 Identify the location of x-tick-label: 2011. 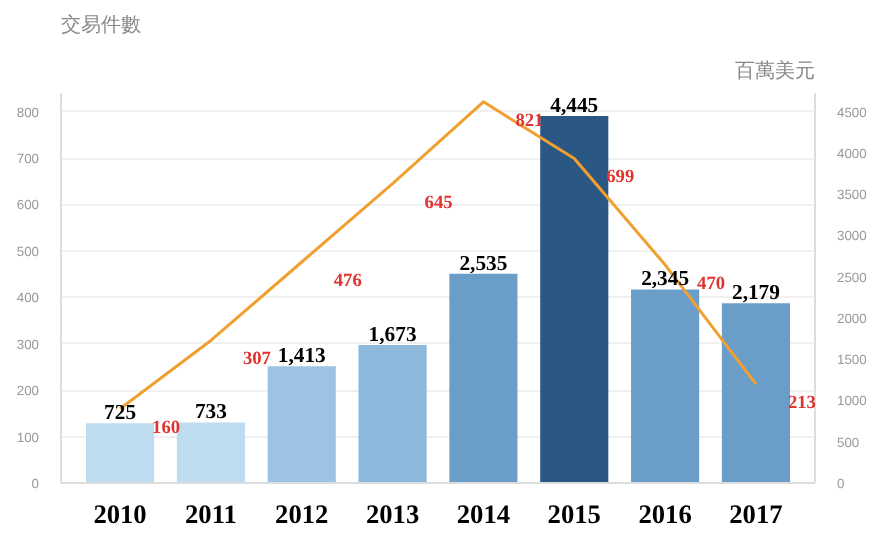
(210, 514).